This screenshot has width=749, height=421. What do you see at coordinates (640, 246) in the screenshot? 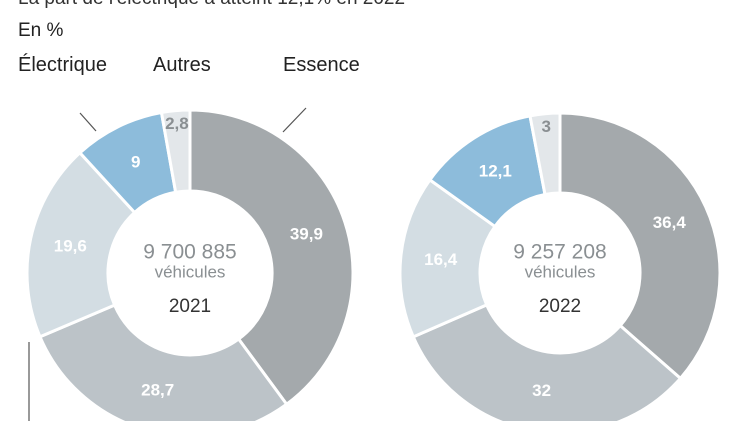
I see `slice-2022-essence` at bounding box center [640, 246].